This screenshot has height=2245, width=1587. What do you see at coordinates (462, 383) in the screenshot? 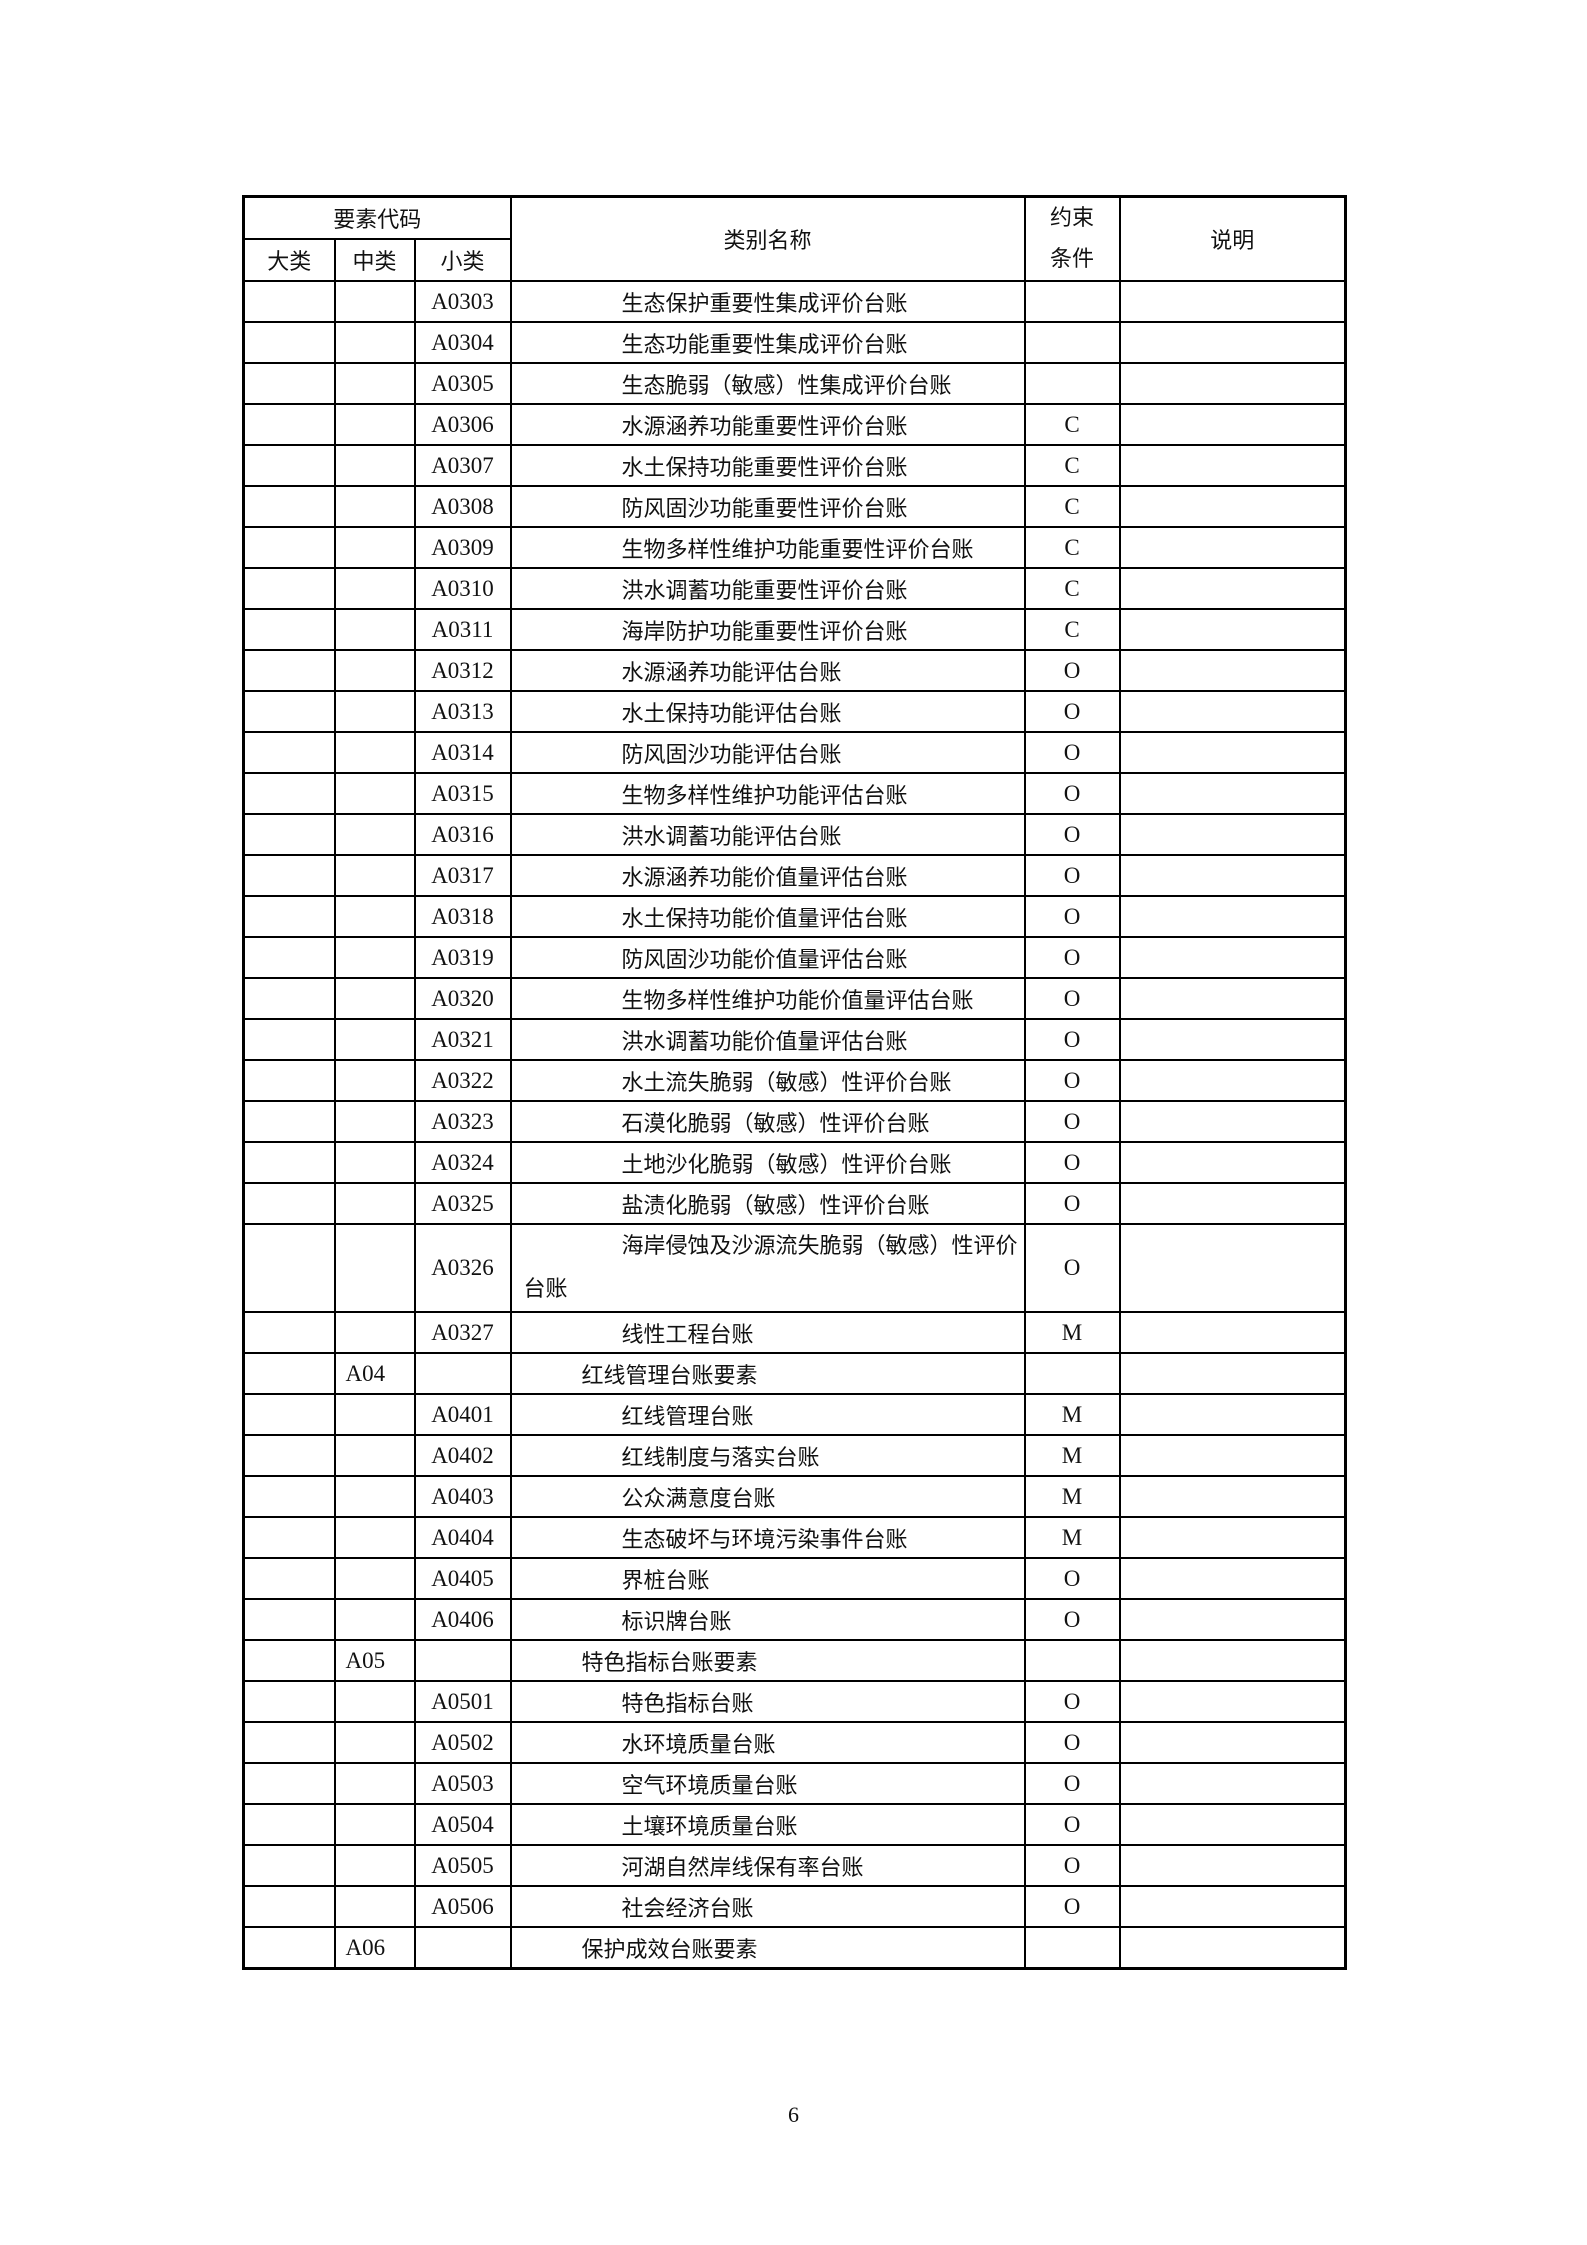
I see `minor-code-cell: A0305` at bounding box center [462, 383].